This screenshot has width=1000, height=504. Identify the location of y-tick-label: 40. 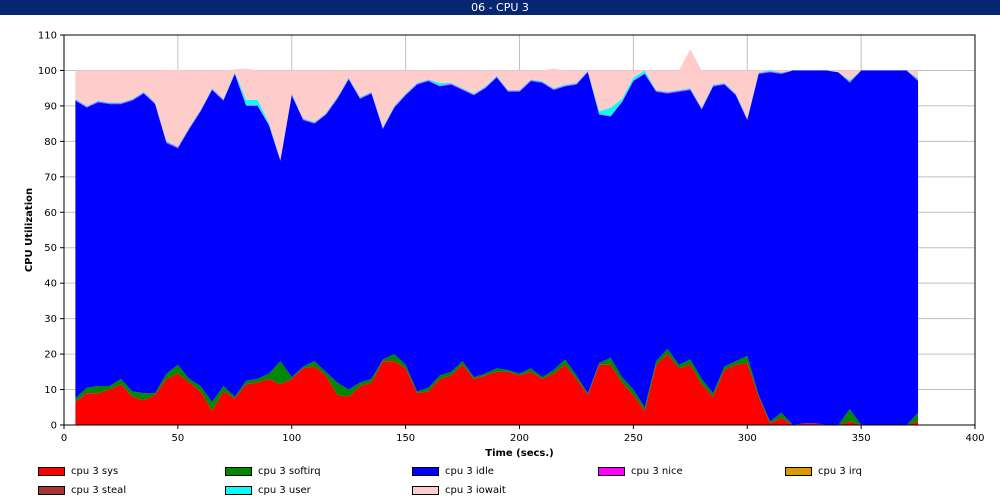
(50, 284).